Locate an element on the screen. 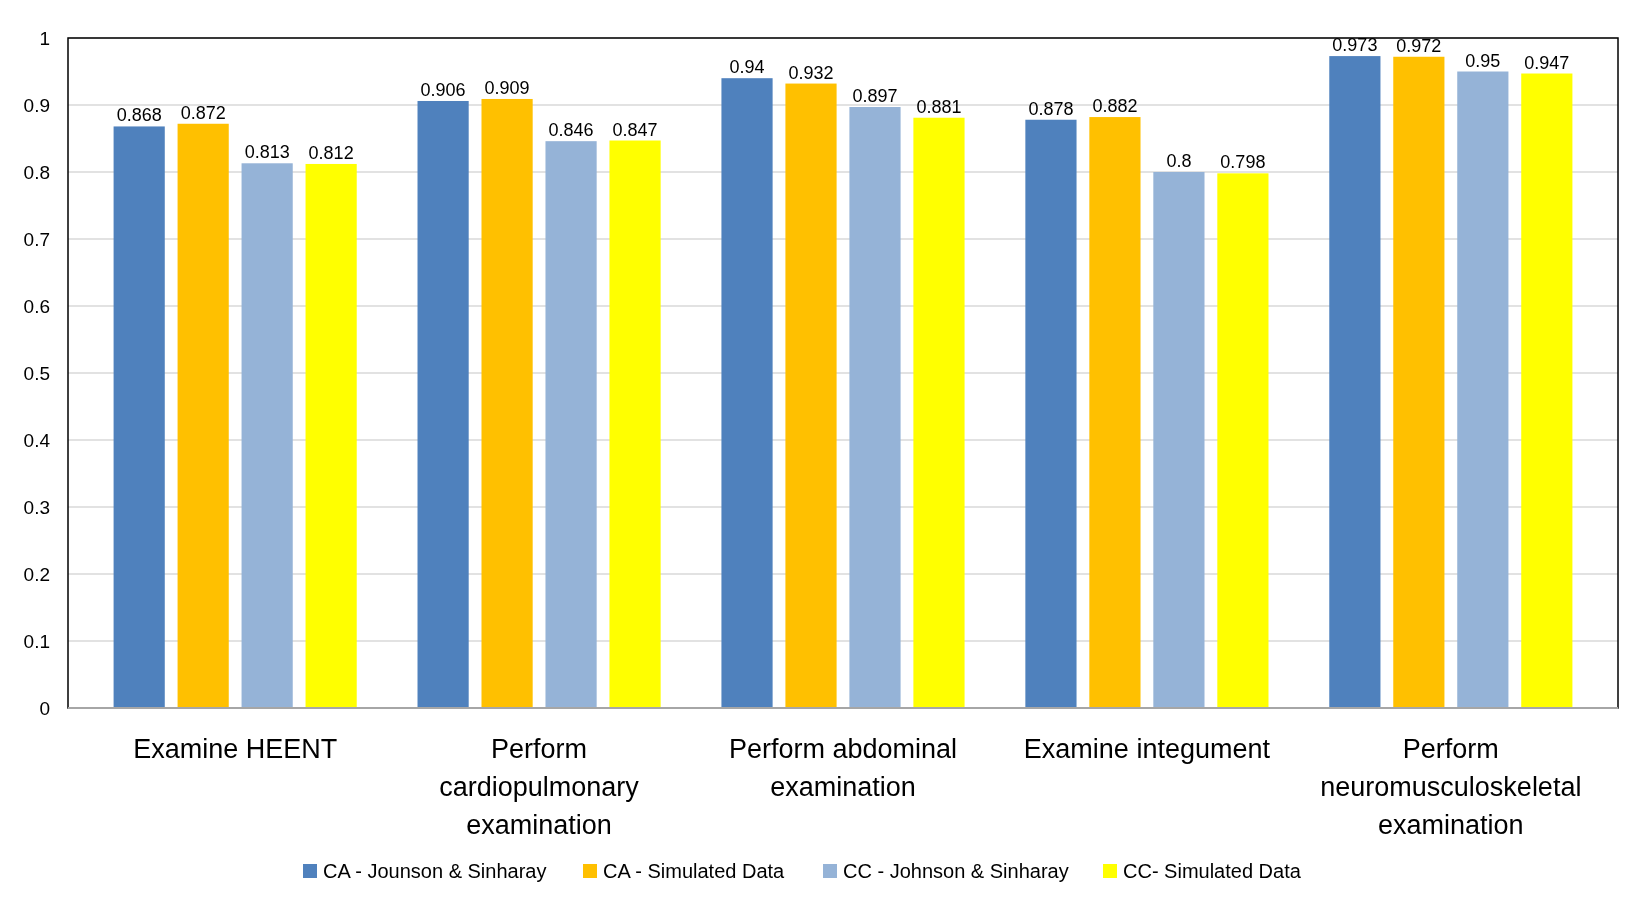  data-label: 0.813 is located at coordinates (267, 152).